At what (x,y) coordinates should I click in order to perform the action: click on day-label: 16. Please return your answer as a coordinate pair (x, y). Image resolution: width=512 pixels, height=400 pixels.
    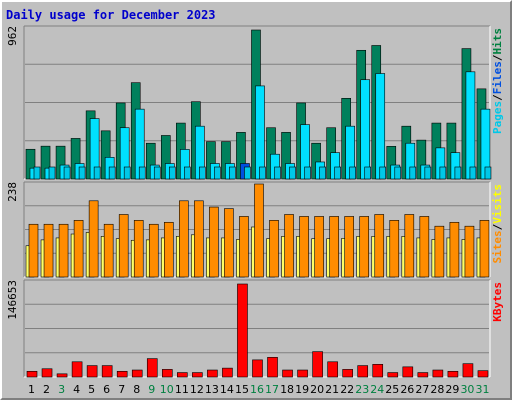
    Looking at the image, I should click on (257, 389).